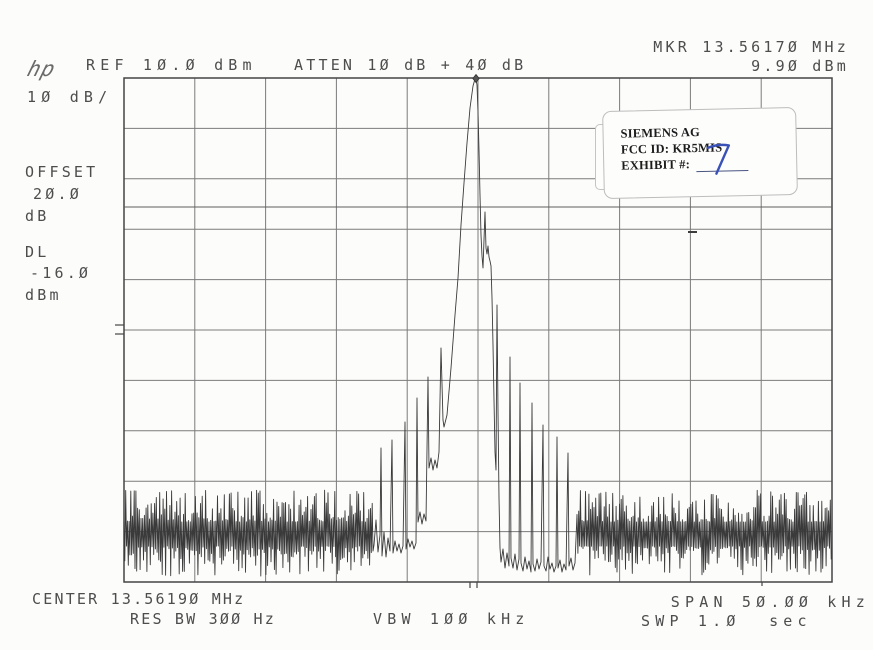 The height and width of the screenshot is (650, 873). I want to click on exhibit-label: EXHIBIT #:, so click(656, 165).